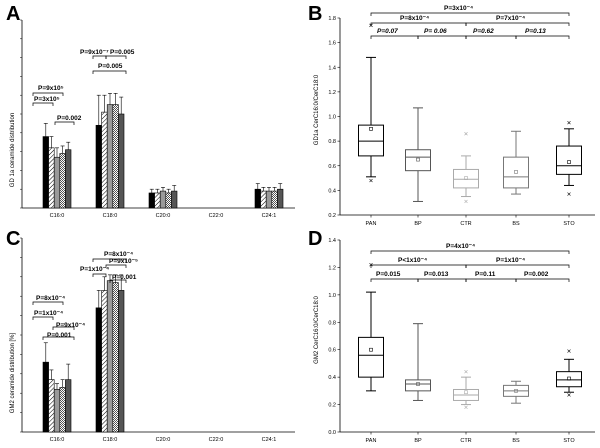 The image size is (600, 448). What do you see at coordinates (69, 118) in the screenshot?
I see `panel-a-annotation-3: P=0.002` at bounding box center [69, 118].